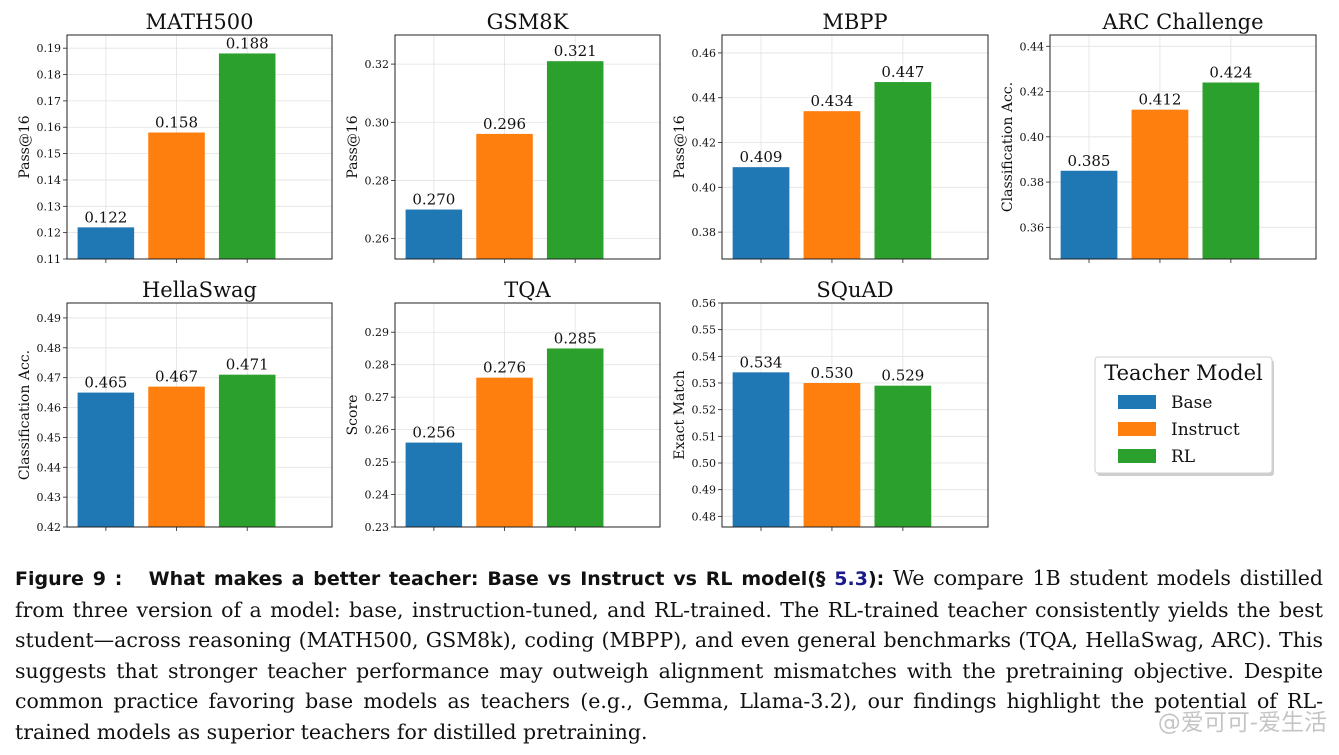 The width and height of the screenshot is (1339, 755). Describe the element at coordinates (176, 123) in the screenshot. I see `data-label: 0.158` at that location.